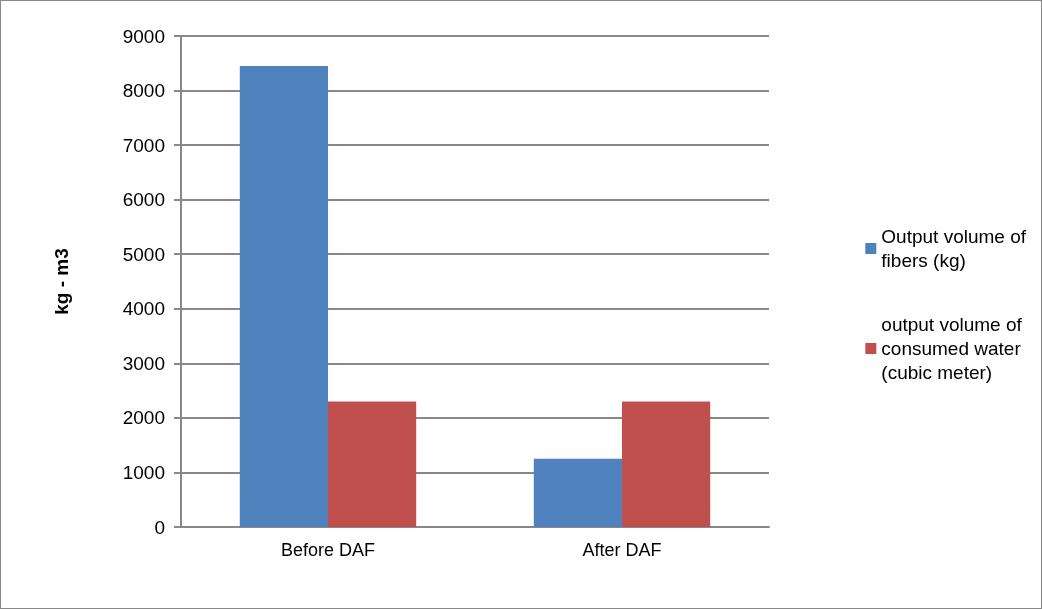 The height and width of the screenshot is (609, 1042). What do you see at coordinates (143, 418) in the screenshot?
I see `y-tick-label: 2000` at bounding box center [143, 418].